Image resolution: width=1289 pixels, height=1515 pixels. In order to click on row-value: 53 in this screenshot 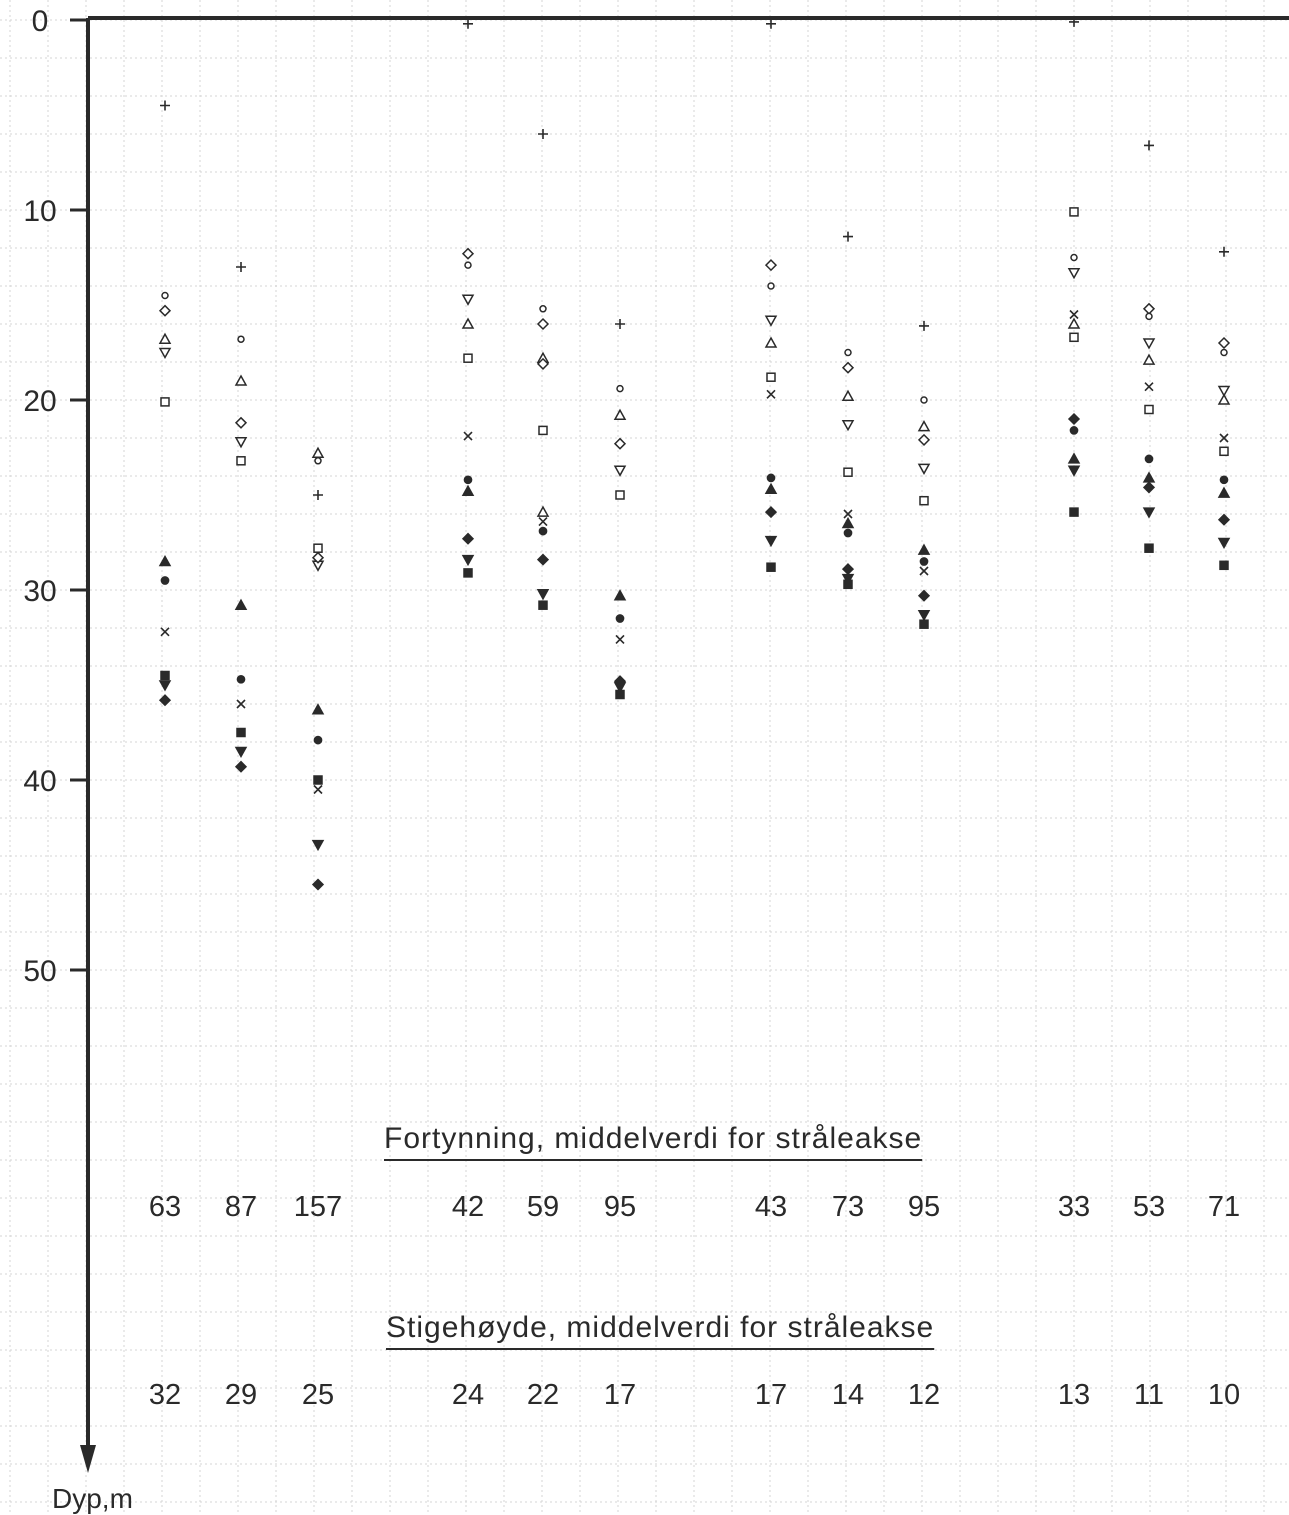, I will do `click(1149, 1207)`.